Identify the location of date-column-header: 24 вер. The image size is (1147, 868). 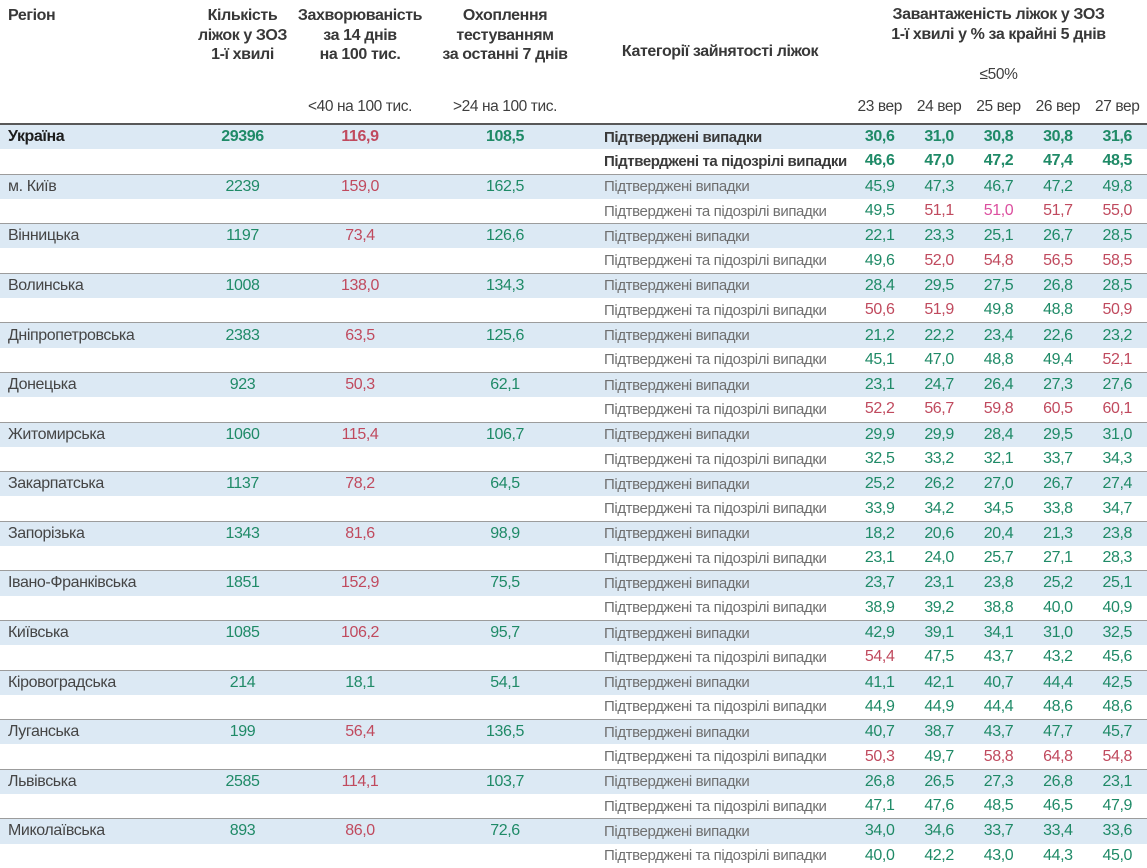
(939, 106).